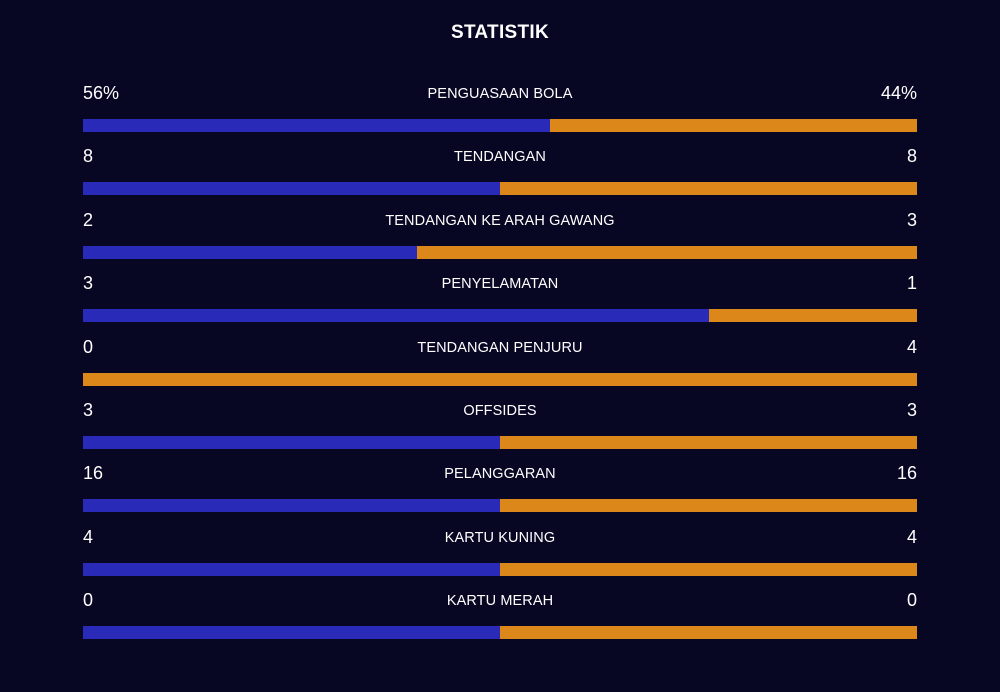  I want to click on stat-label: KARTU MERAH, so click(500, 601).